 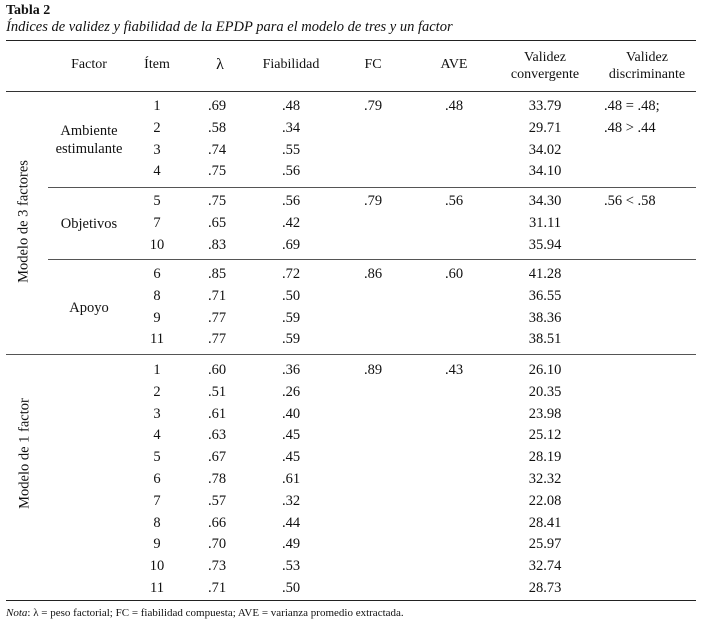 I want to click on fiabilidad-value: .32, so click(x=291, y=500).